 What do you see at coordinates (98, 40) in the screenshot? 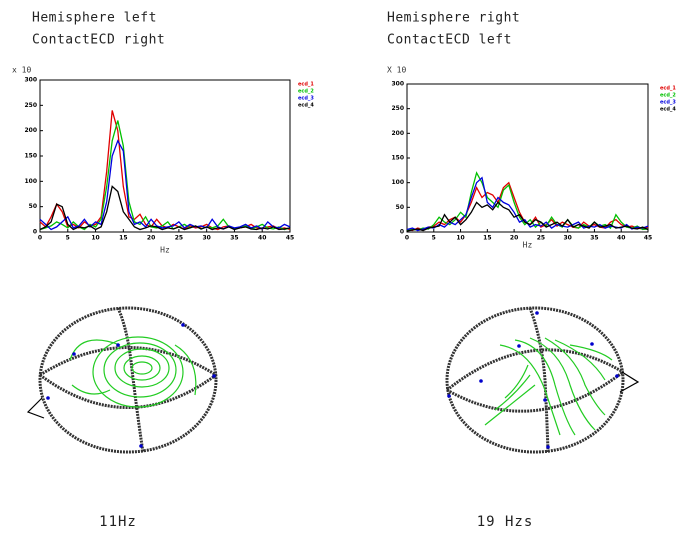
I see `chart-subtitle: ContactECD right` at bounding box center [98, 40].